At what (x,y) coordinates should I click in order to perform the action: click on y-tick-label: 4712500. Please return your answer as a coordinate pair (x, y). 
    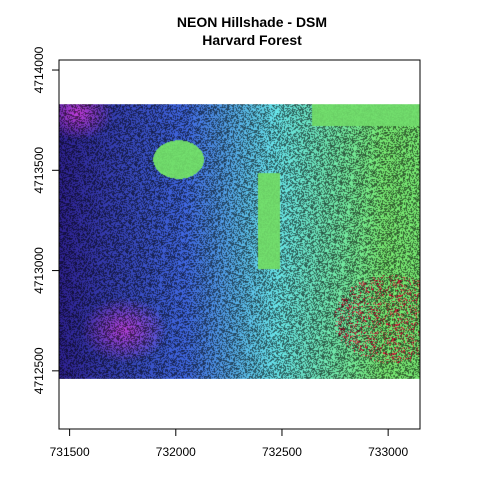
    Looking at the image, I should click on (39, 370).